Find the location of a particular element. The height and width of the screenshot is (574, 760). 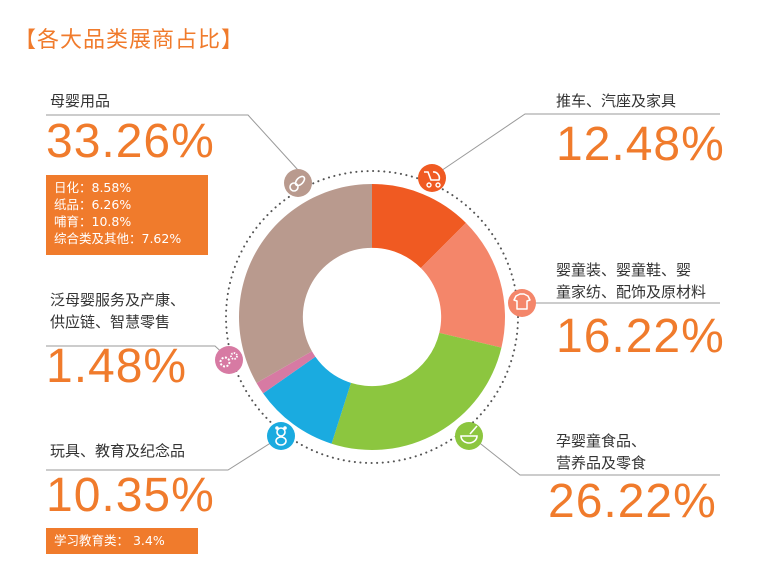

percent-label-food: 26.22% is located at coordinates (632, 501).